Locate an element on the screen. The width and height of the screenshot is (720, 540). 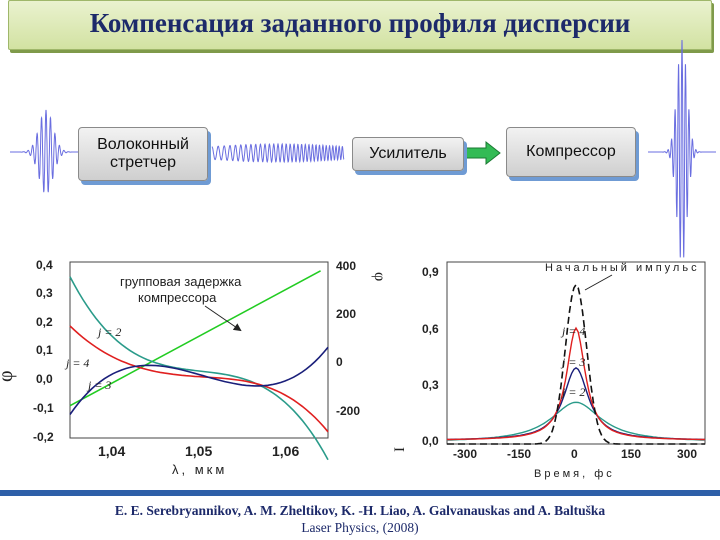
input-pulse-waveform is located at coordinates (46, 151).